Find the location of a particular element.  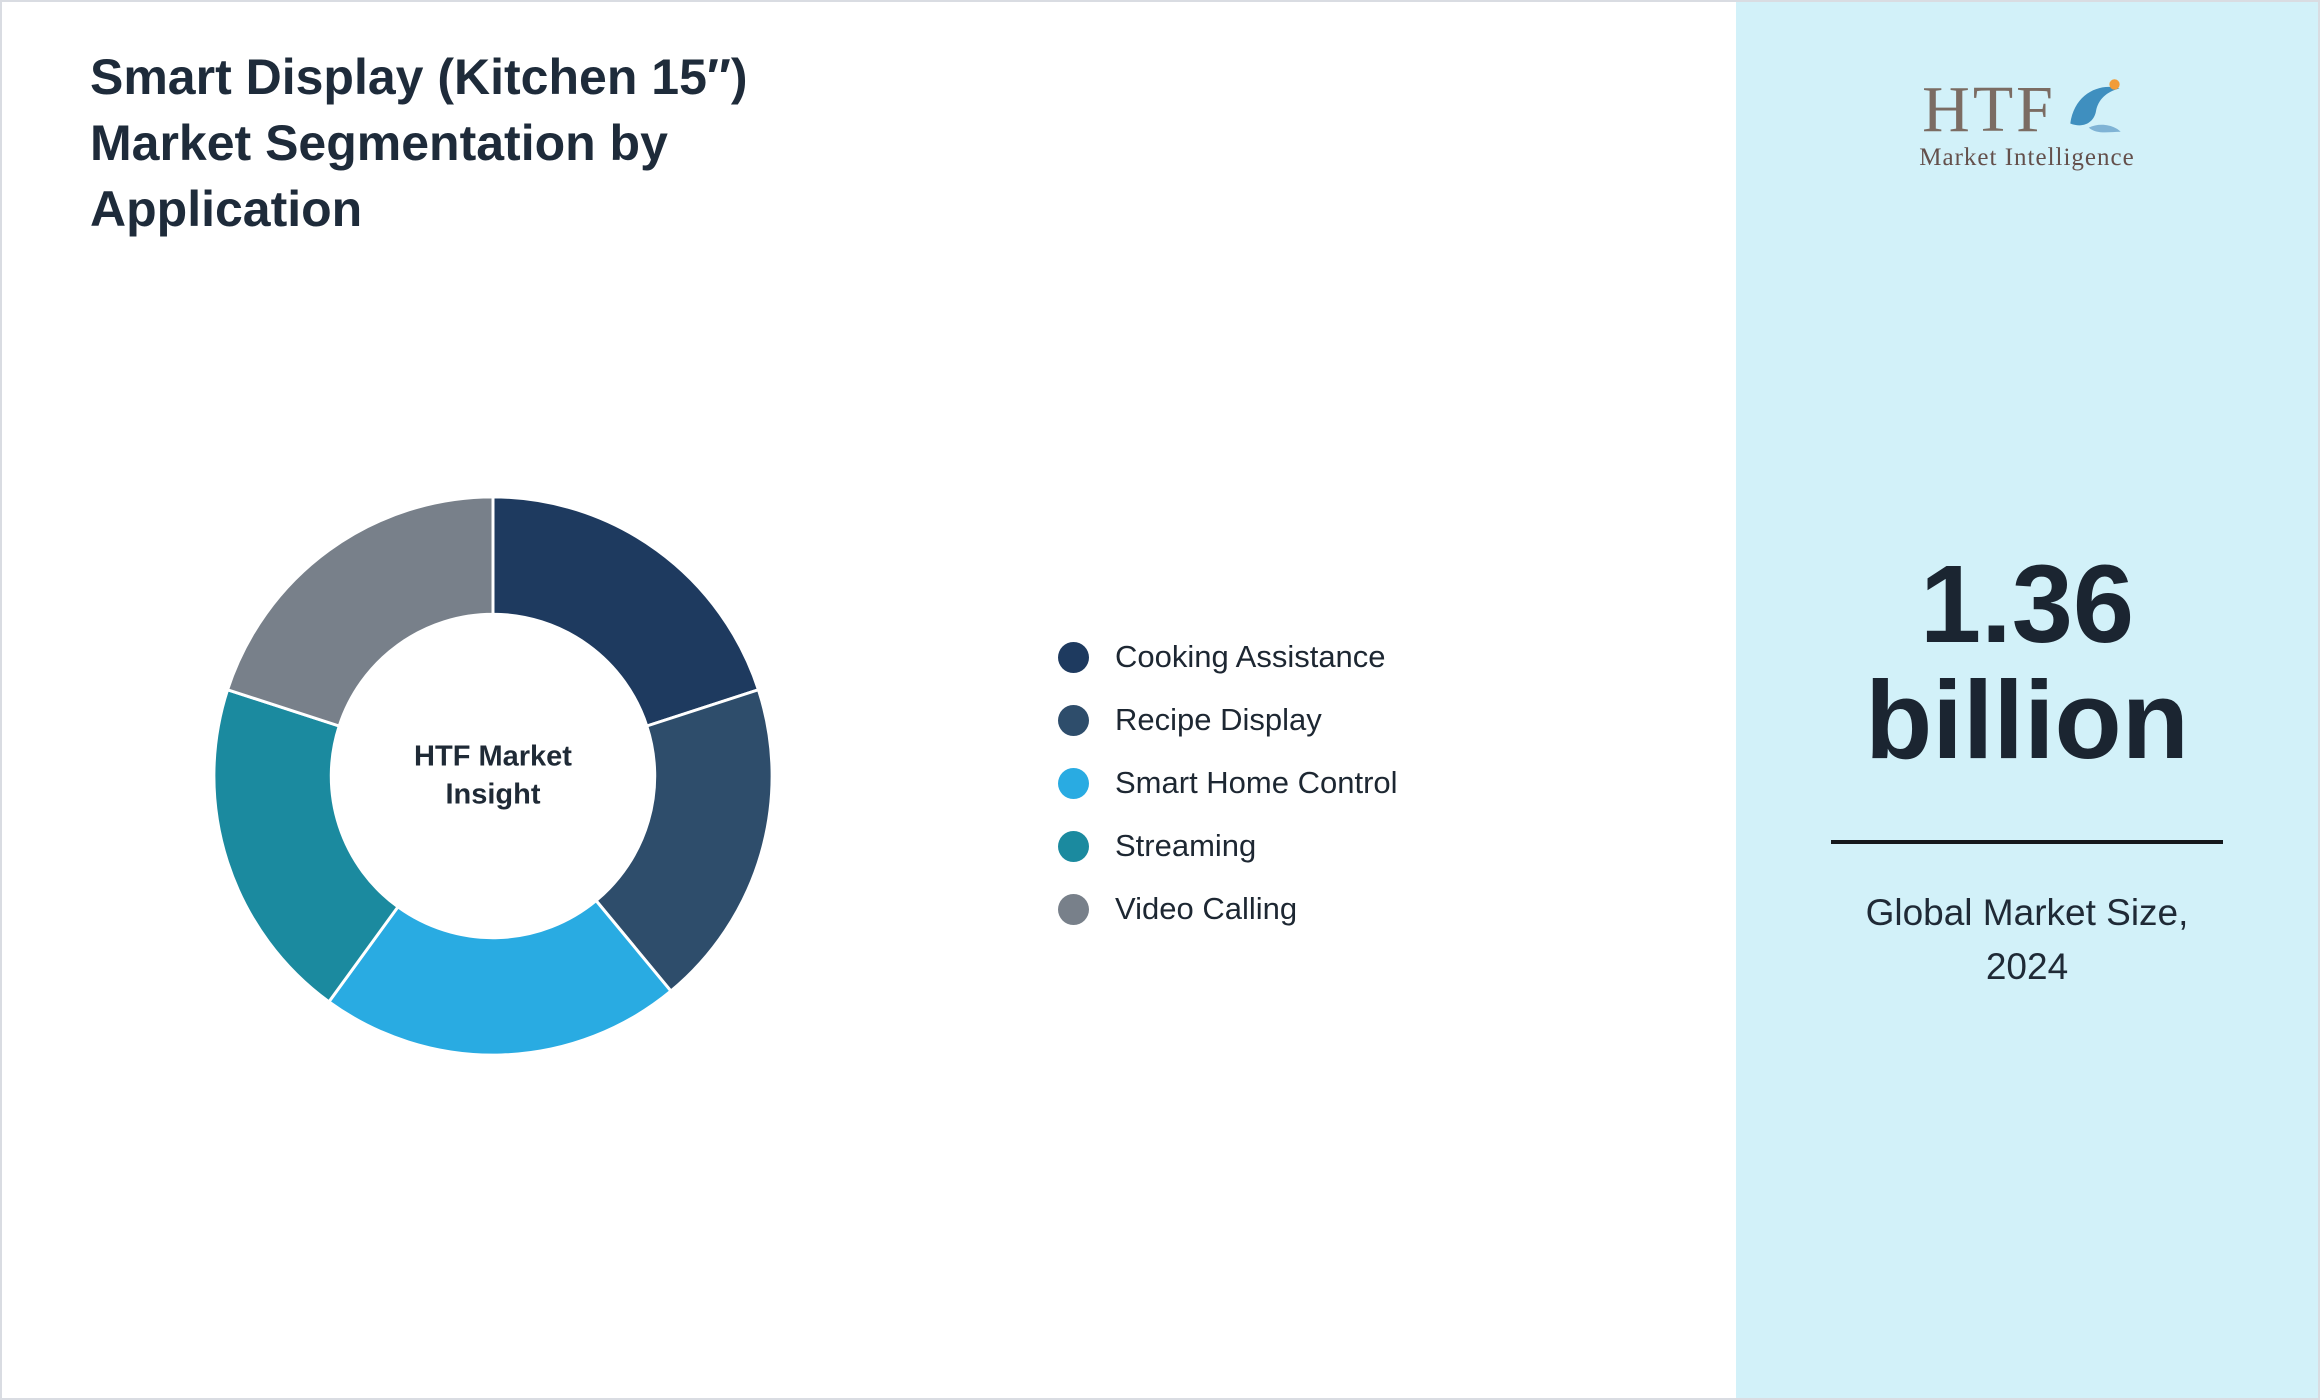

logo-row: HTF is located at coordinates (2027, 110).